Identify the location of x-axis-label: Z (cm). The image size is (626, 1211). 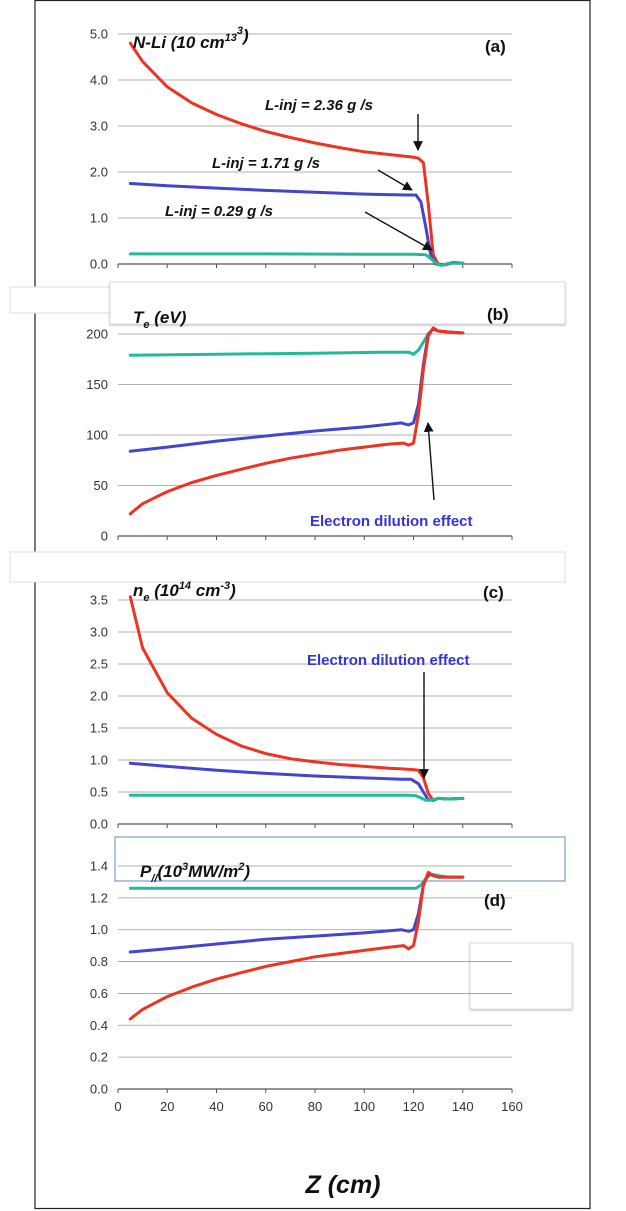
(343, 1185).